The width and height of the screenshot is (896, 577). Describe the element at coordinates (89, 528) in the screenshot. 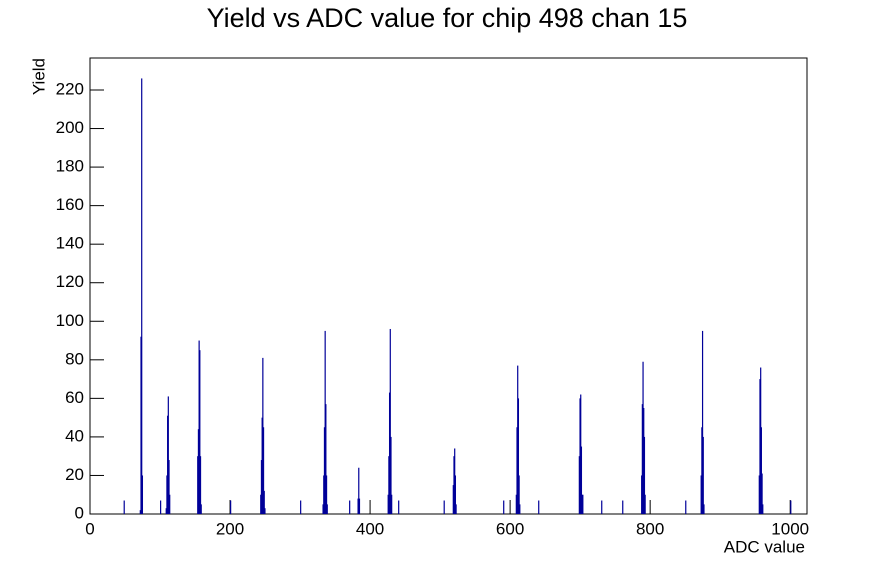

I see `x-tick-label: 0` at that location.